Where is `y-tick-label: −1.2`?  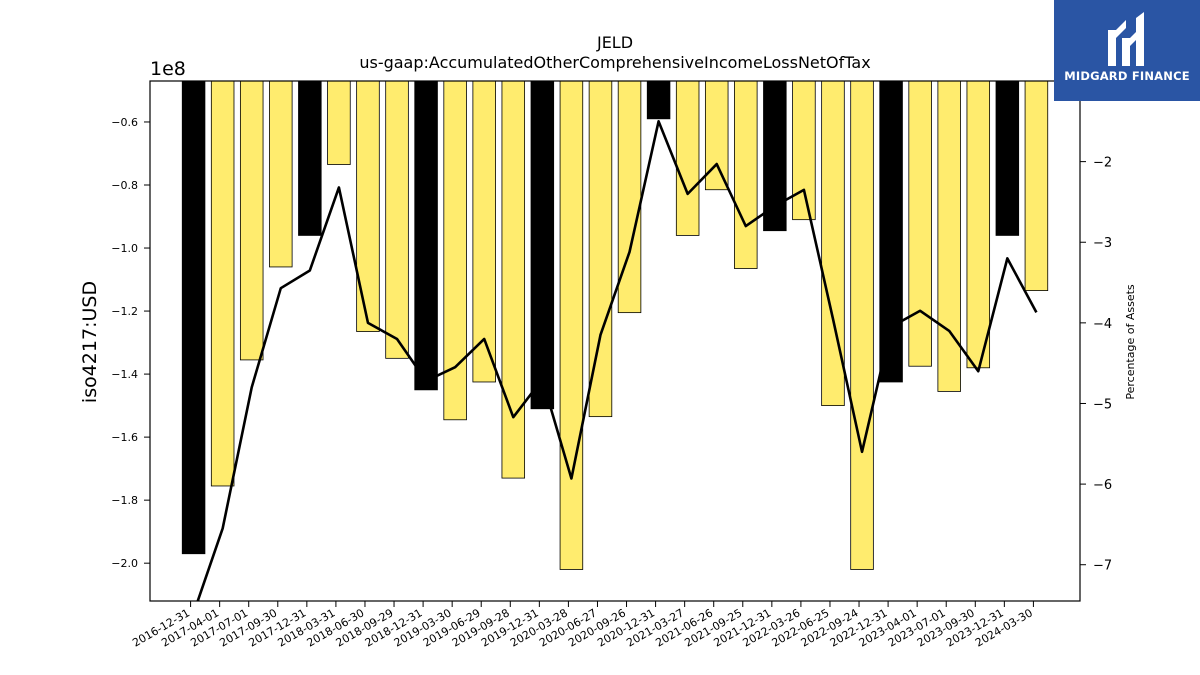
y-tick-label: −1.2 is located at coordinates (124, 311).